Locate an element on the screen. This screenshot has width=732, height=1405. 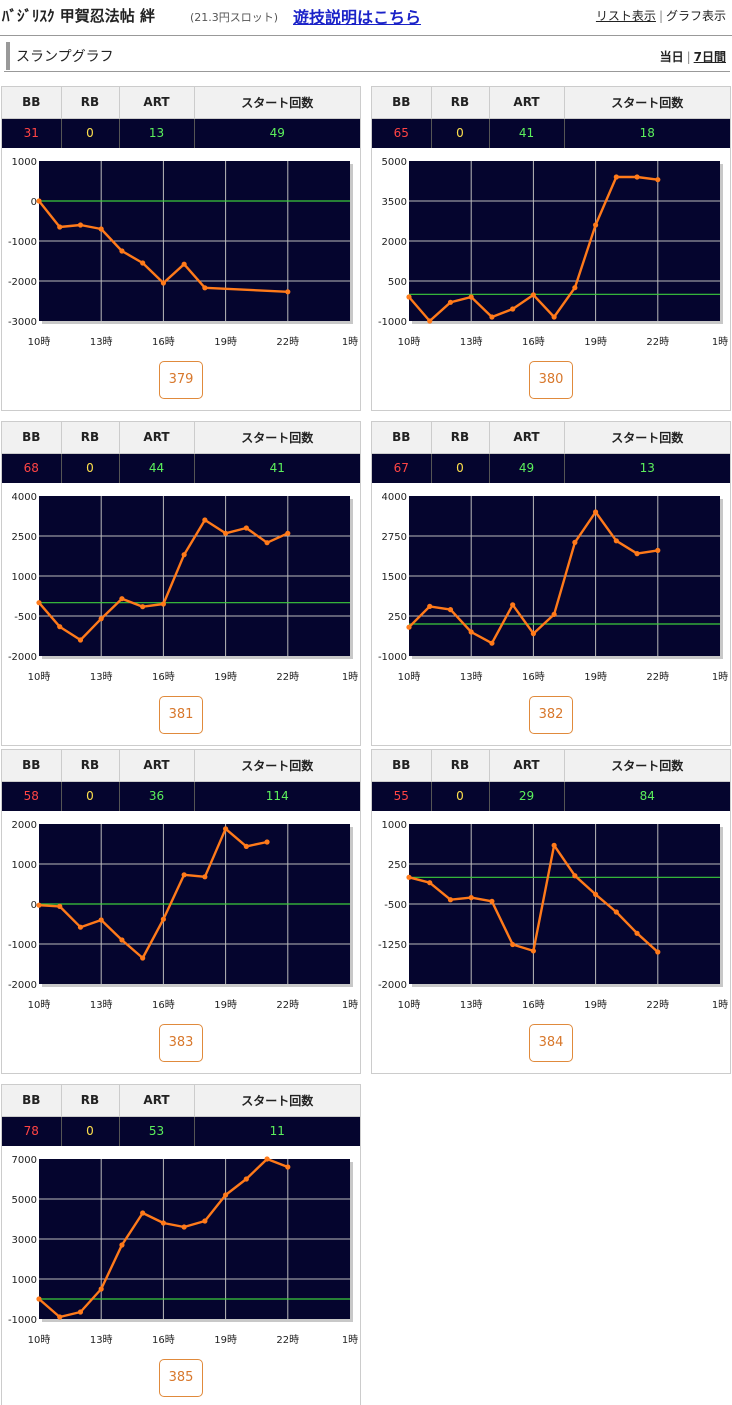
y-tick-label: 3500 is located at coordinates (394, 202).